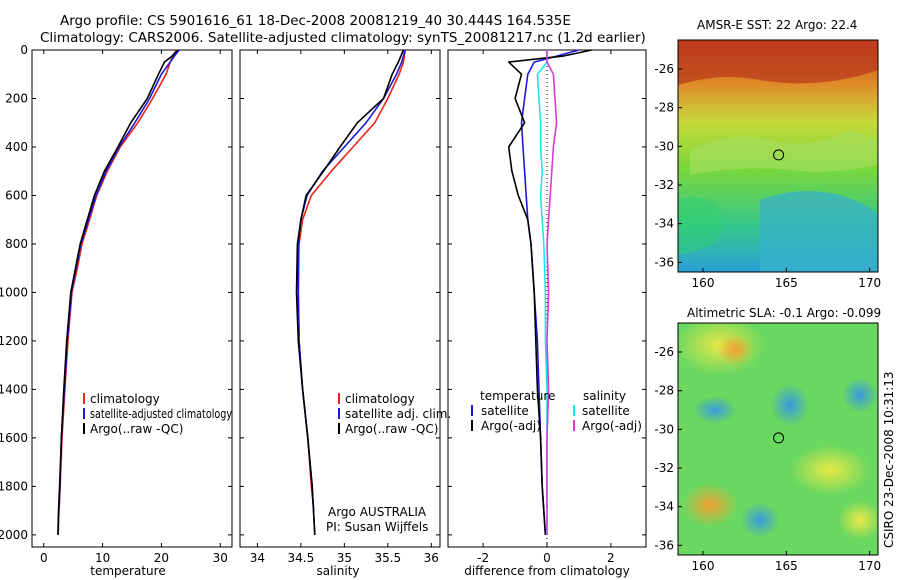 The width and height of the screenshot is (900, 580). What do you see at coordinates (505, 411) in the screenshot?
I see `legend-label-temp-satellite: satellite` at bounding box center [505, 411].